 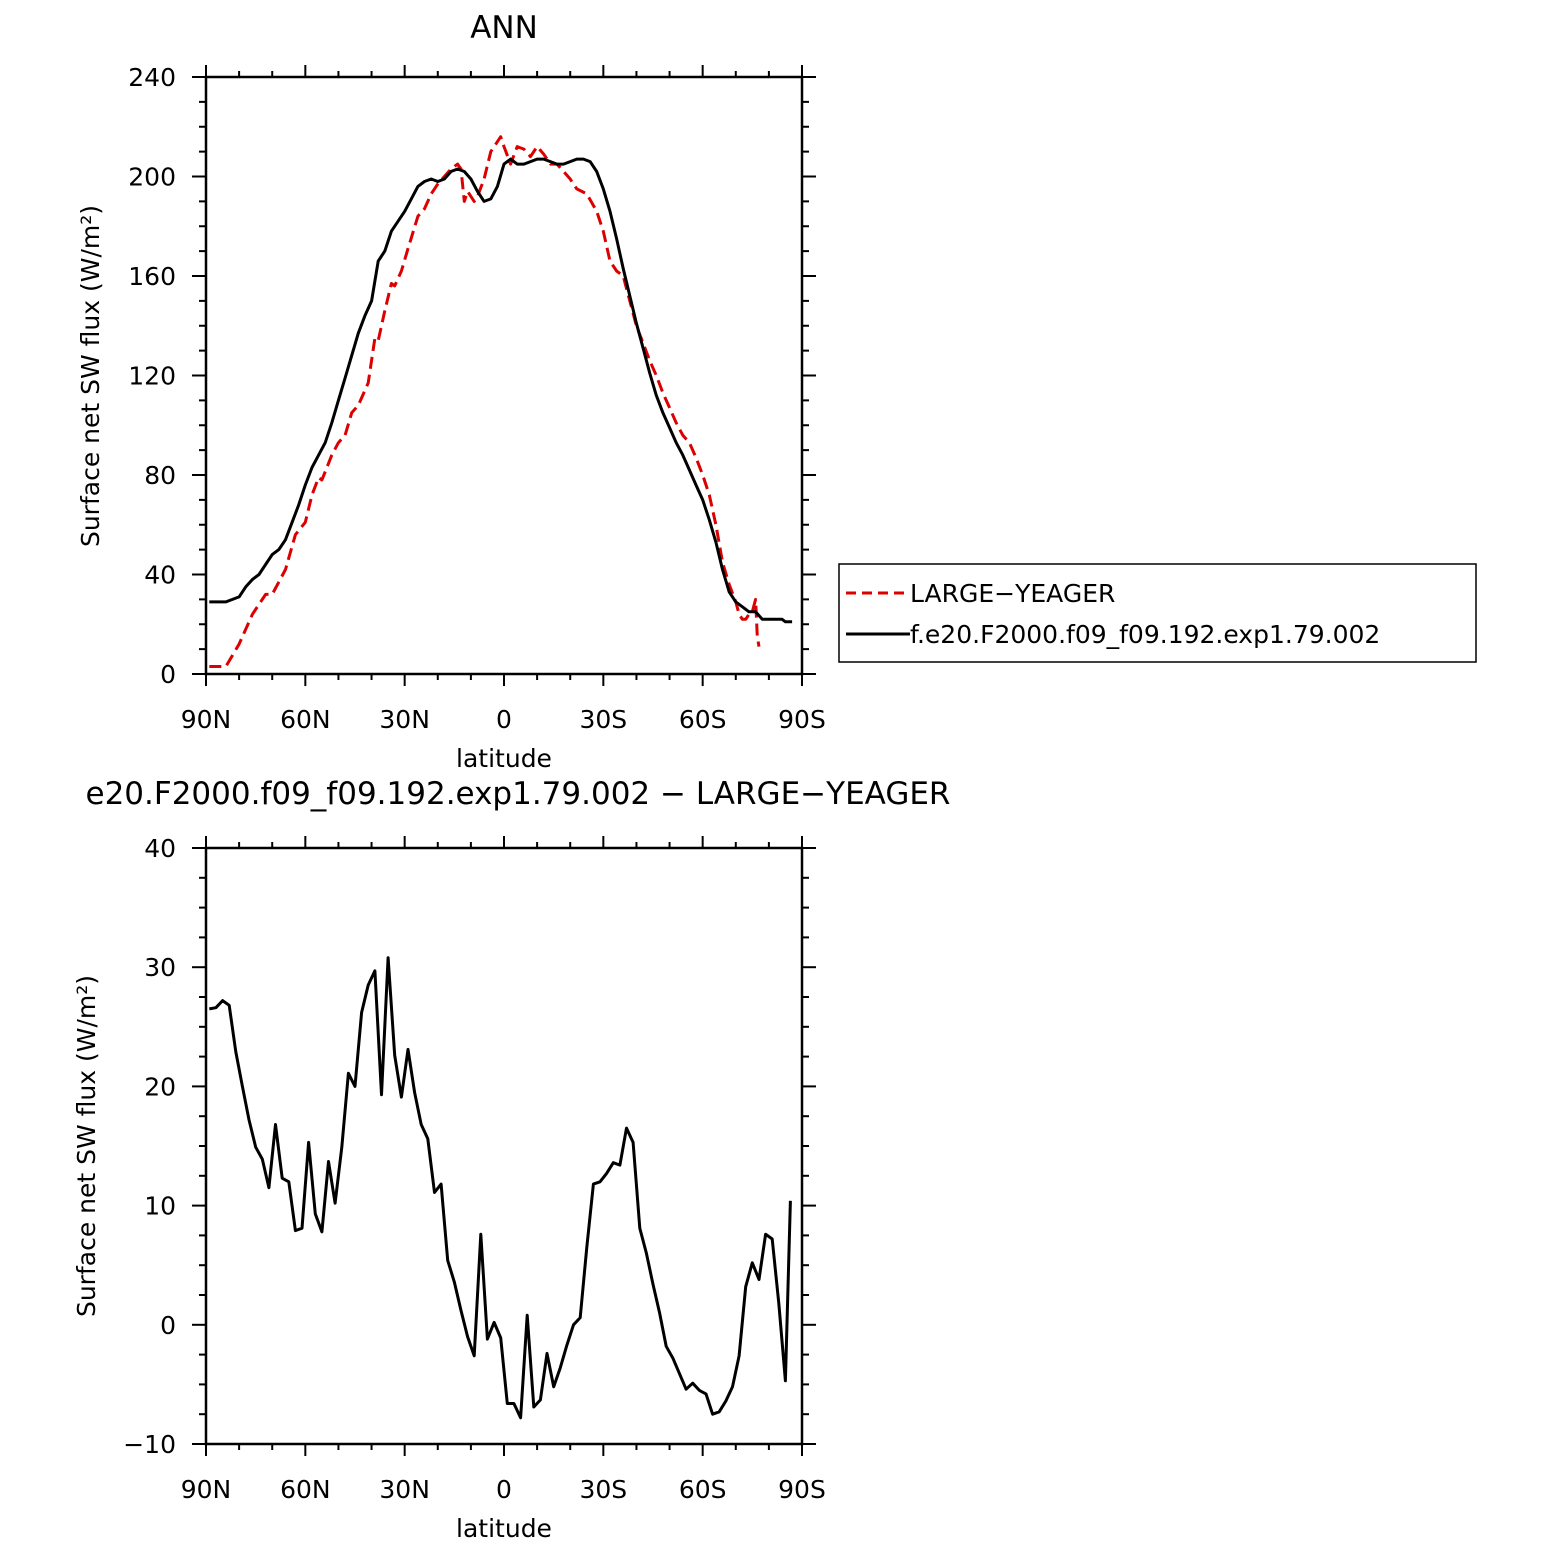 I want to click on bottom-y-tick-label: 20, so click(x=160, y=1086).